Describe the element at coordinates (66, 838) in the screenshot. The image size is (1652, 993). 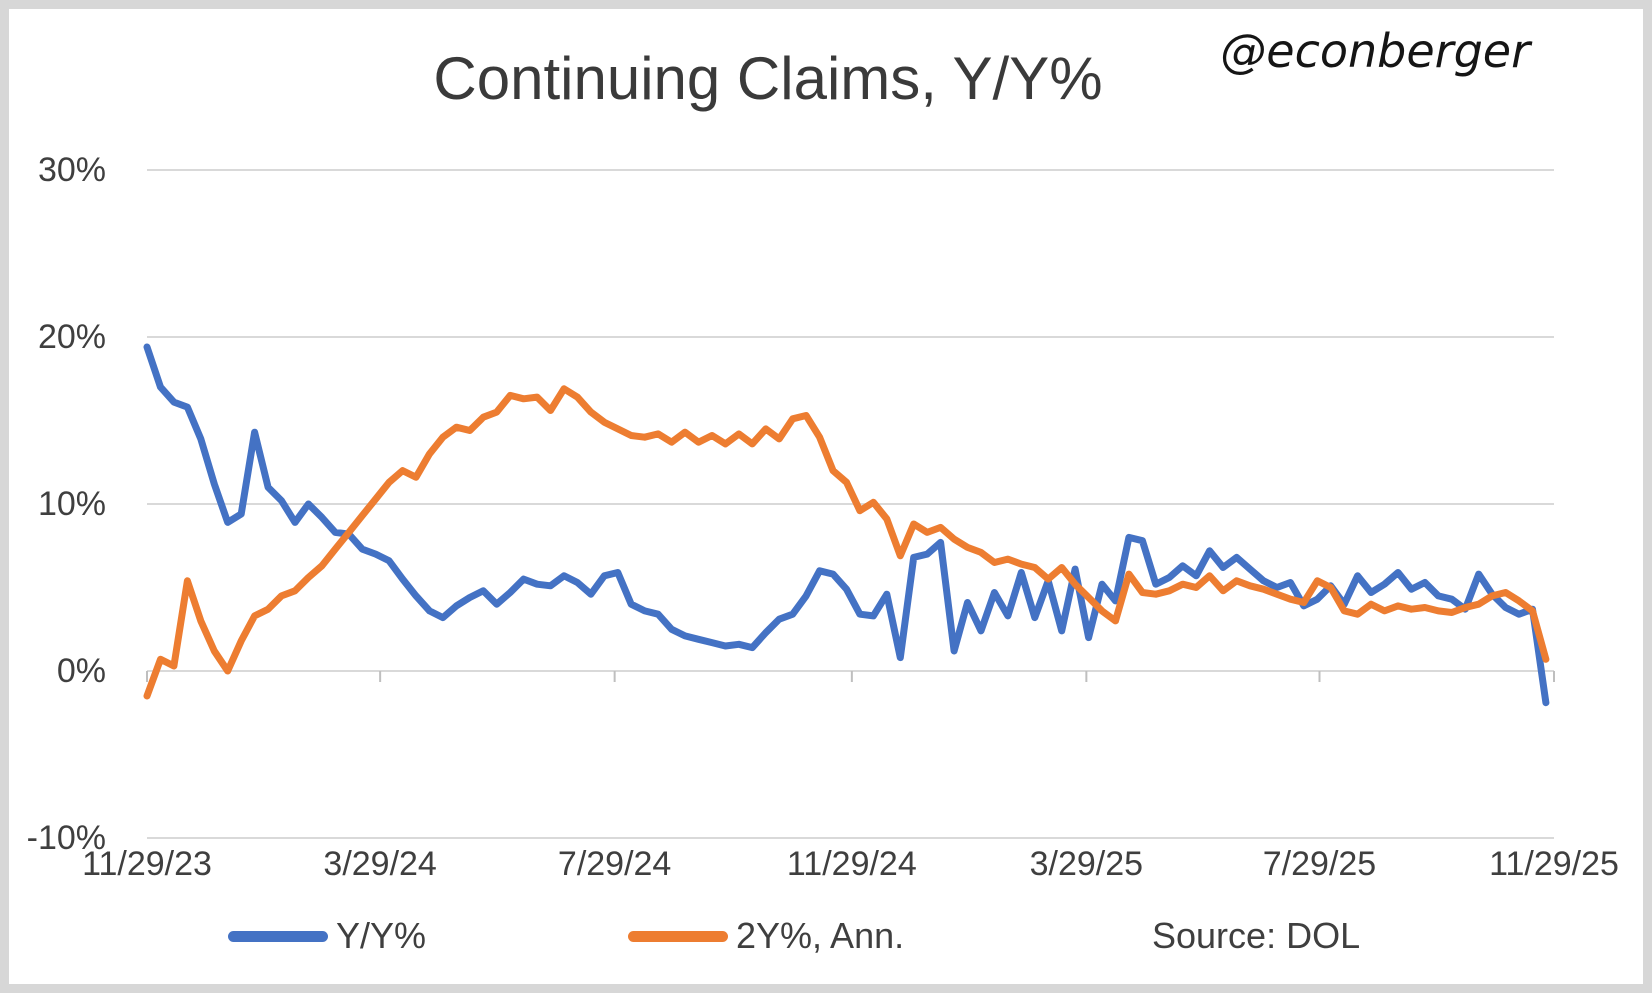
I see `y-tick-label: -10%` at that location.